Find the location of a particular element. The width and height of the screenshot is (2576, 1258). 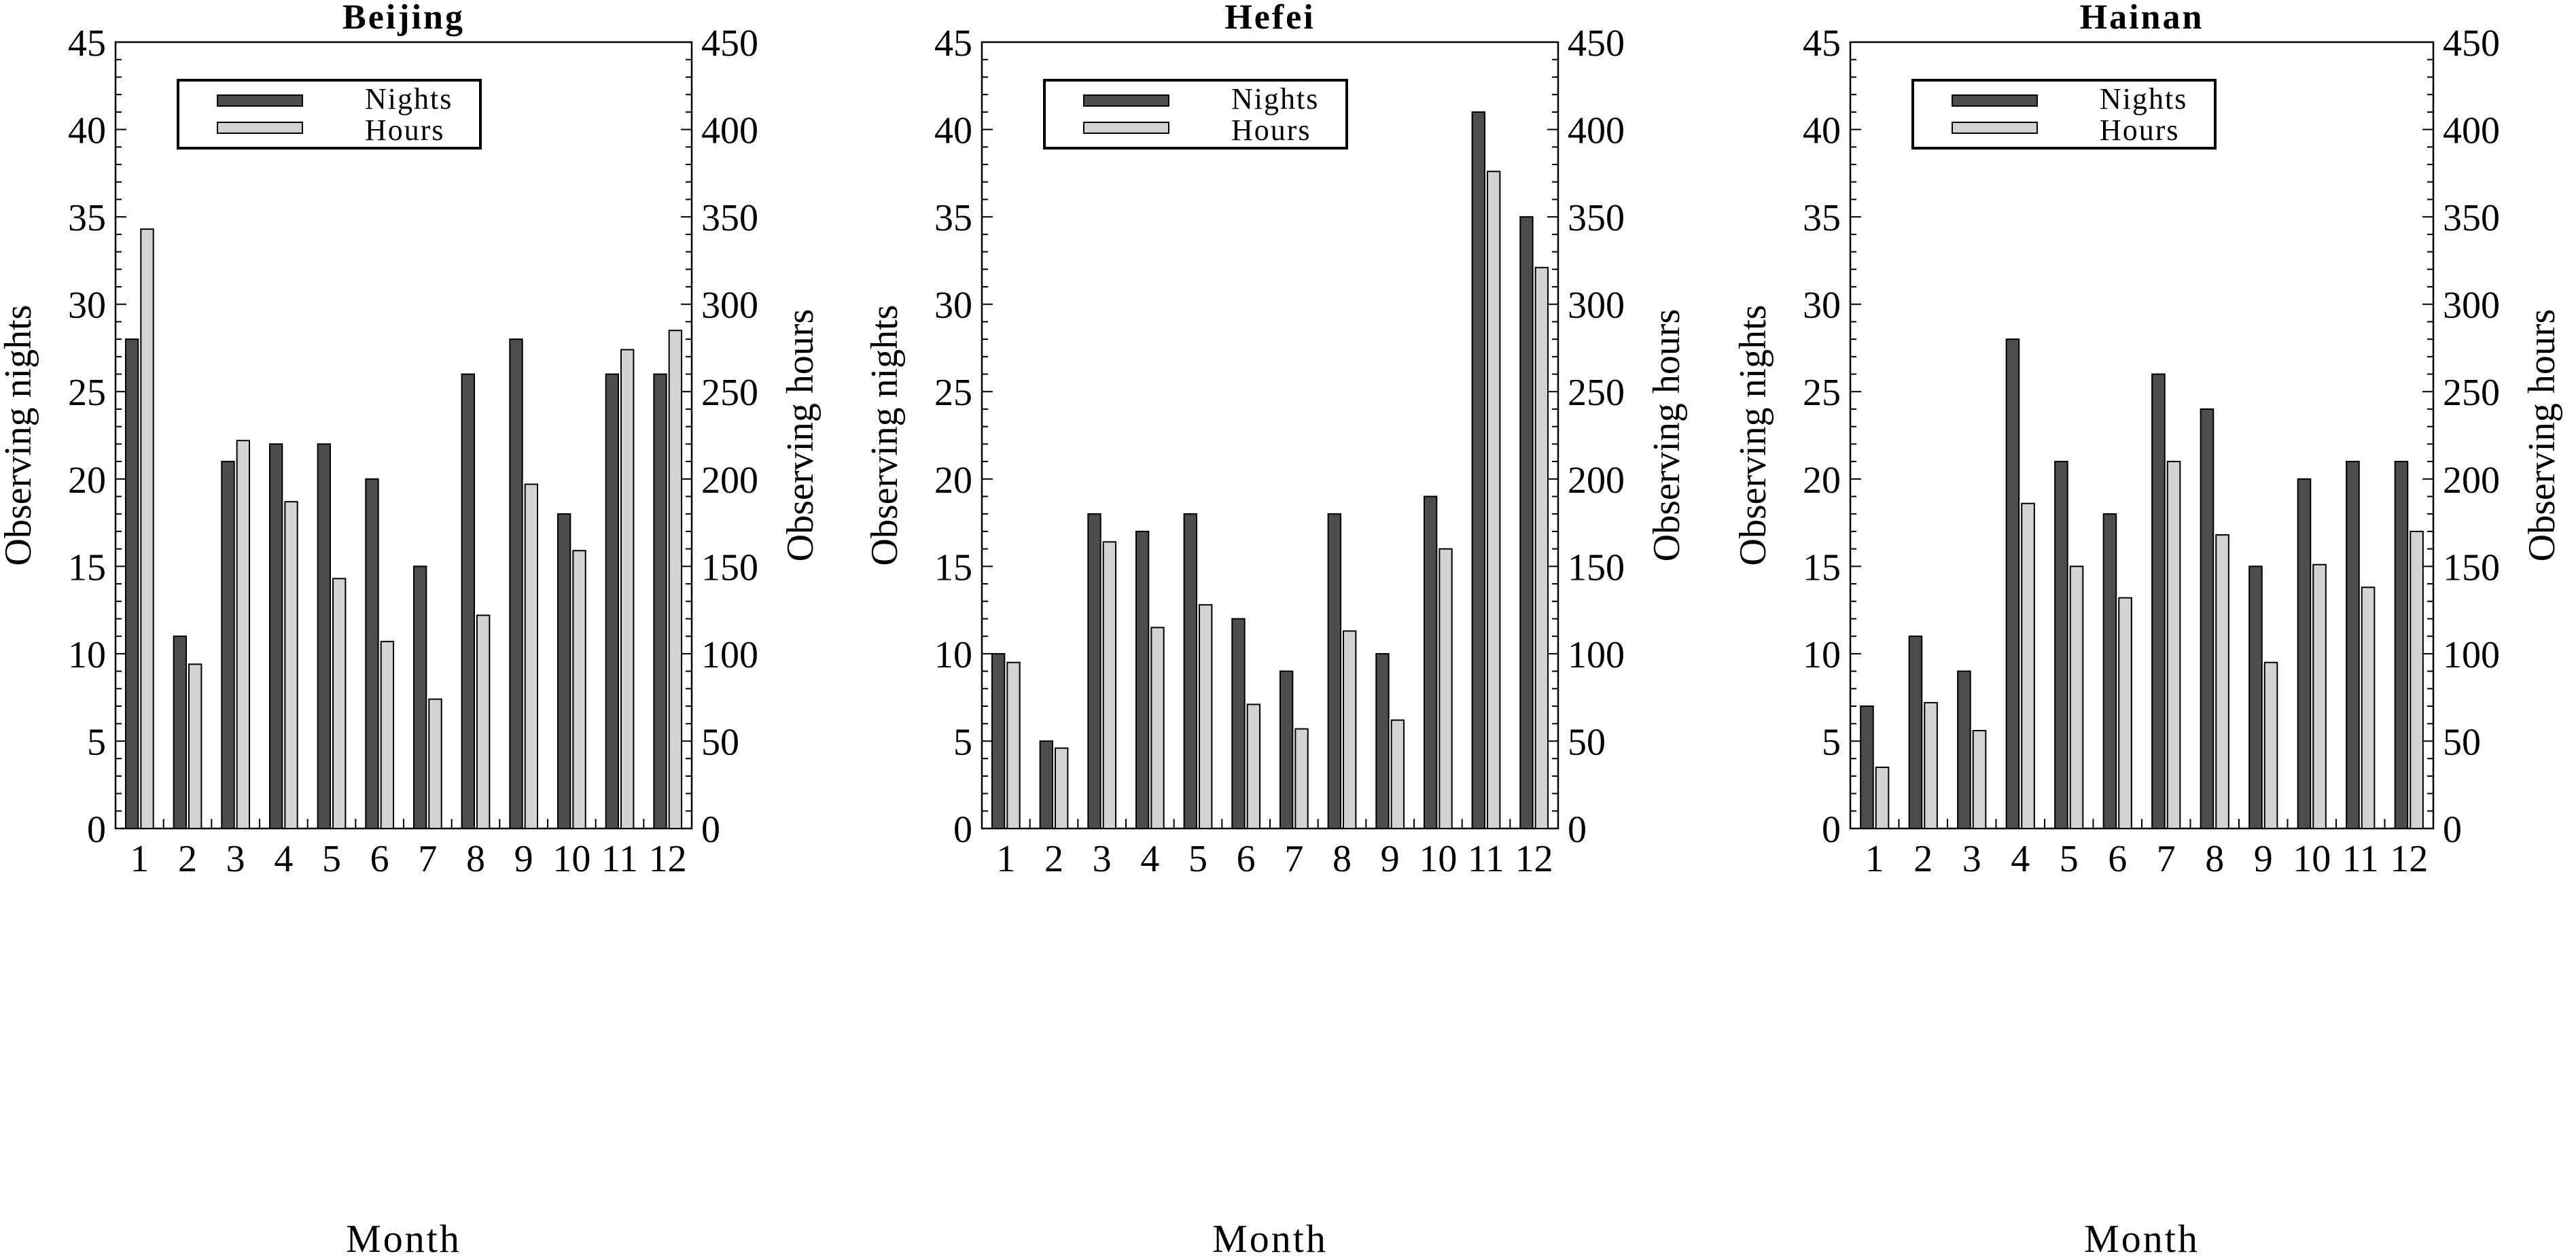

x-tick-label: 7 is located at coordinates (2166, 859).